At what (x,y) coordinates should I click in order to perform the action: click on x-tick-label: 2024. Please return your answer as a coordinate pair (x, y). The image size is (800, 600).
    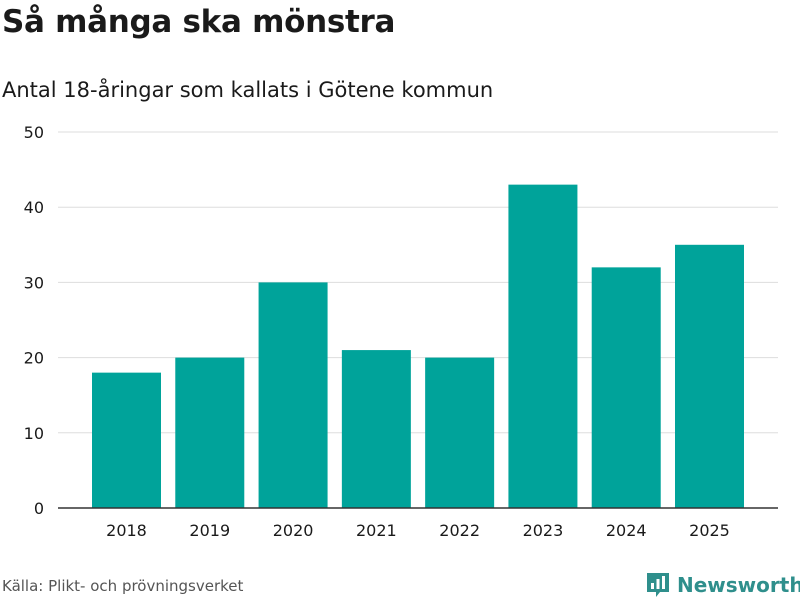
    Looking at the image, I should click on (626, 530).